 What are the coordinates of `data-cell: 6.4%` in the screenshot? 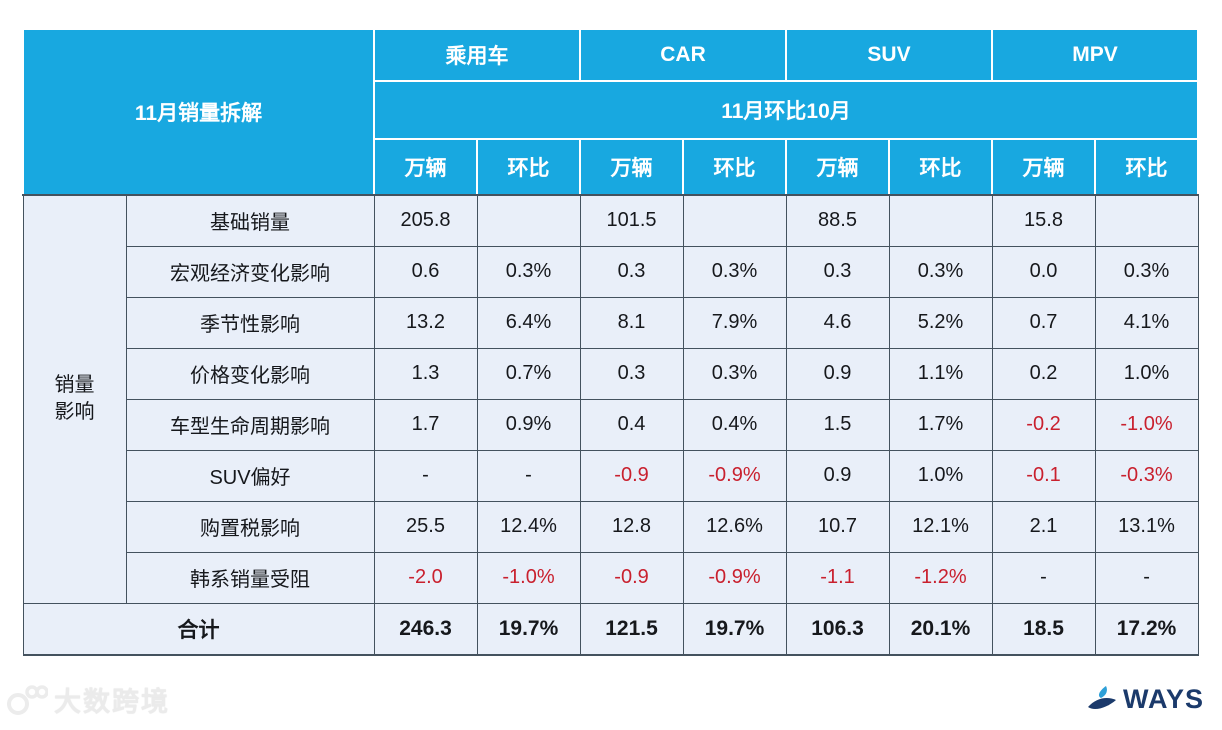 It's located at (528, 322).